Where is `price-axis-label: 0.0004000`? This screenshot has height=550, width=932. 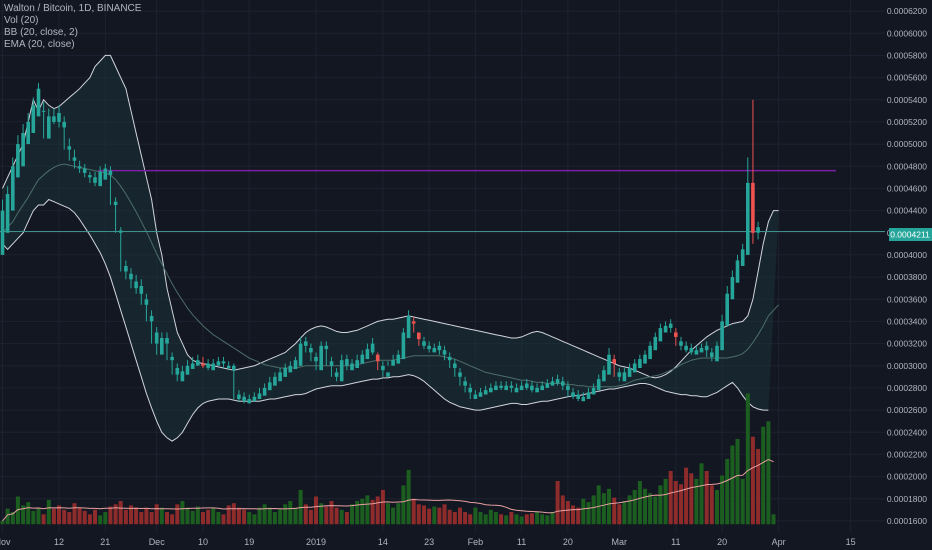
price-axis-label: 0.0004000 is located at coordinates (907, 255).